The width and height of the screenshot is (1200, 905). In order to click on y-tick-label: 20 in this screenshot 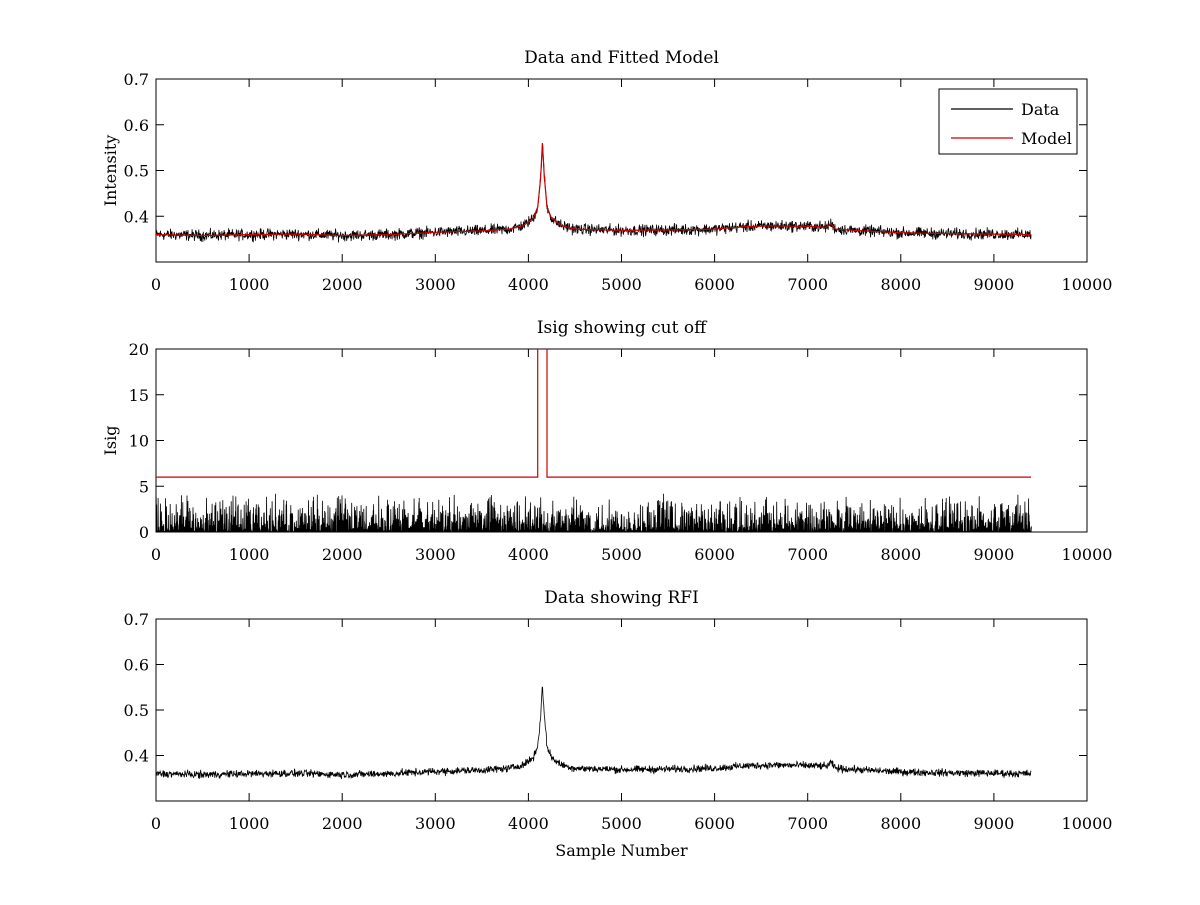, I will do `click(139, 349)`.